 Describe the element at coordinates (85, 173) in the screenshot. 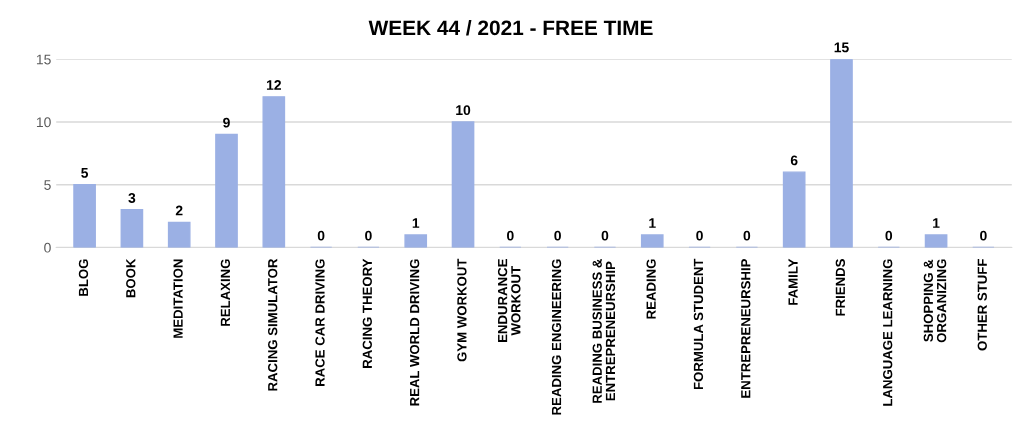

I see `data-label: 5` at that location.